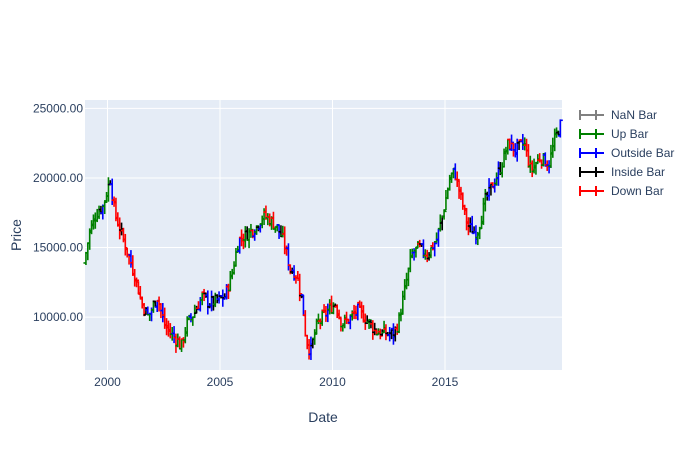 This screenshot has width=700, height=450. Describe the element at coordinates (16, 235) in the screenshot. I see `y-axis-title: Price` at that location.